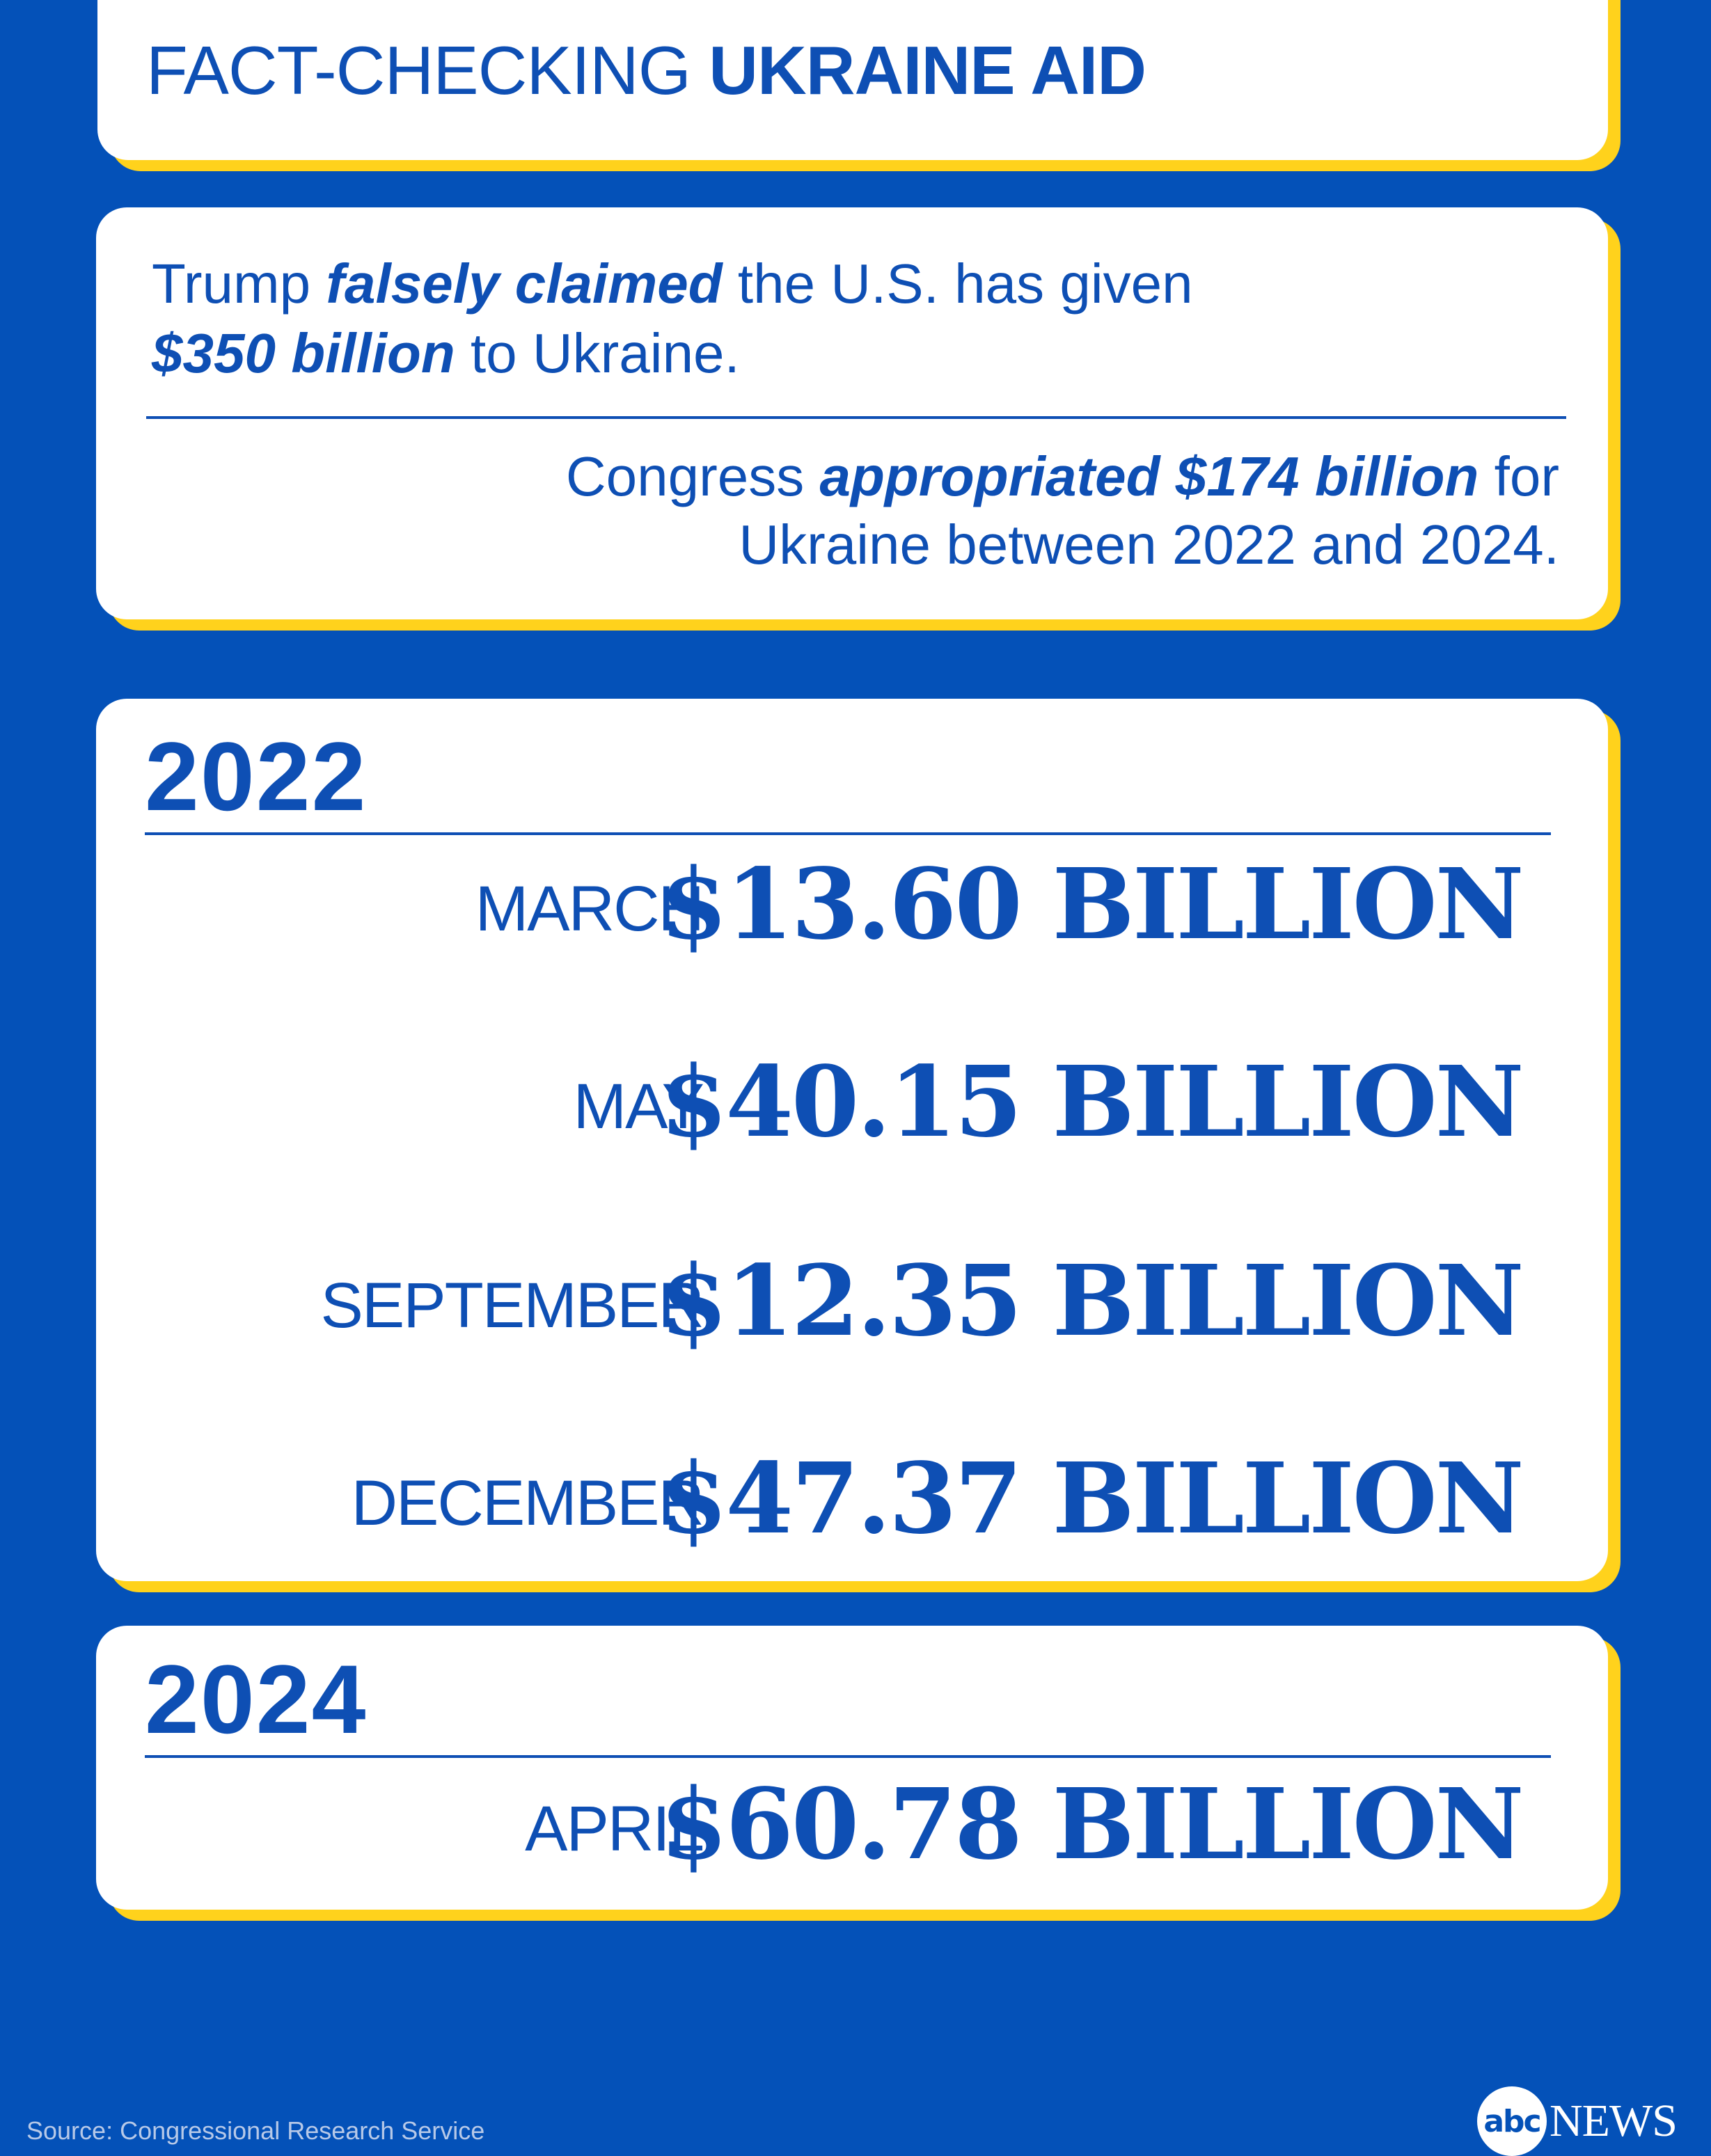  Describe the element at coordinates (1092, 1102) in the screenshot. I see `aid-amount: $40.15 BILLION` at that location.